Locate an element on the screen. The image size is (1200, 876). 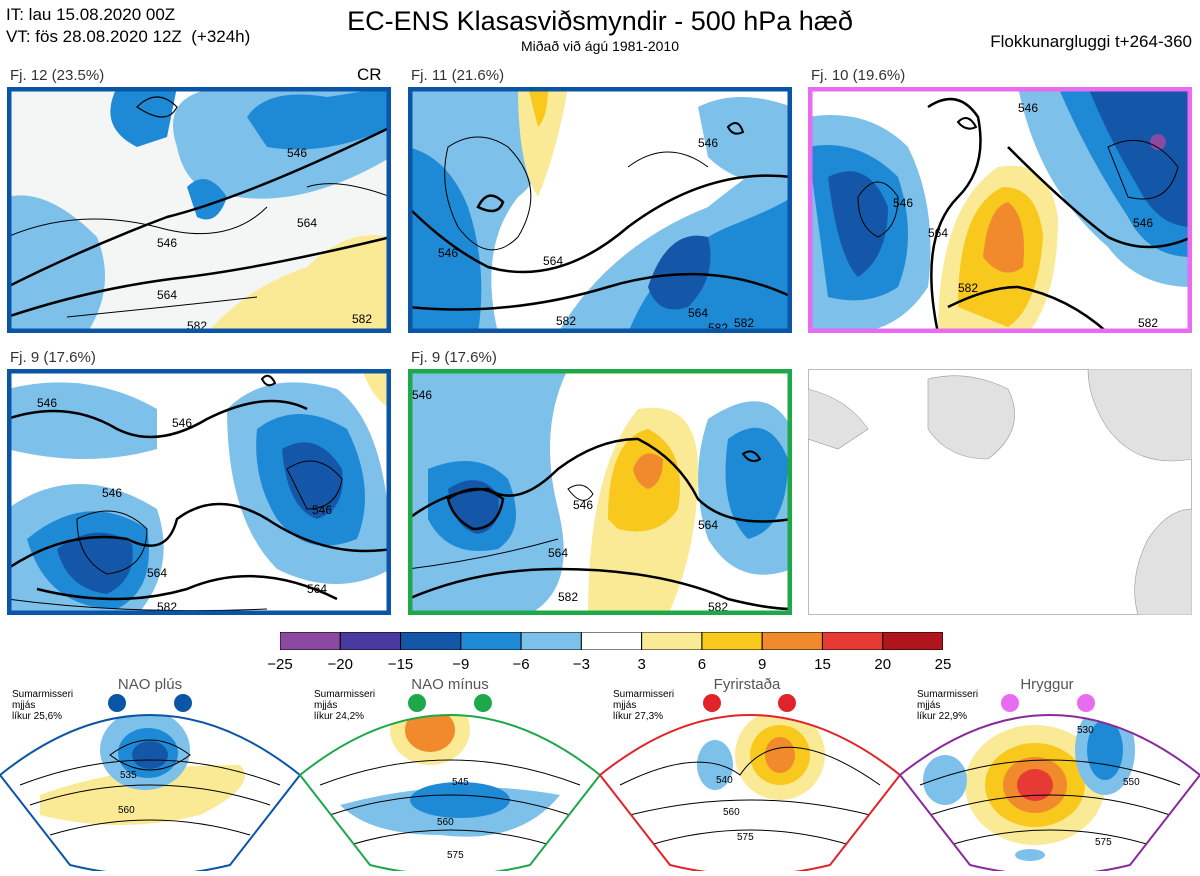
page-title: EC-ENS Klasasviðsmyndir - 500 hPa hæð is located at coordinates (600, 21).